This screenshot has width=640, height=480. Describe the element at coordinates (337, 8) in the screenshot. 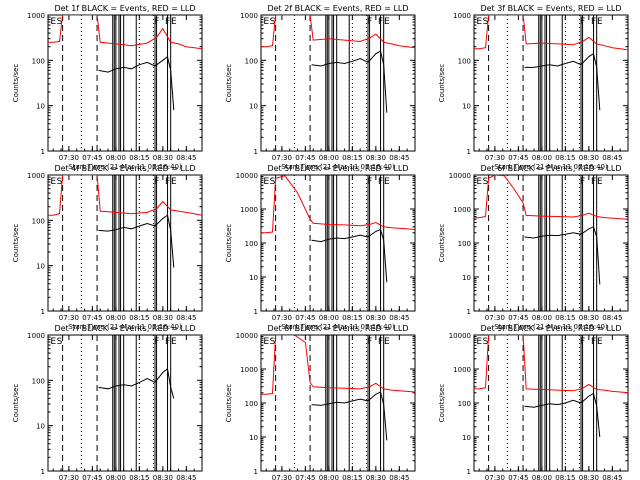

I see `panel-title: Det 2f BLACK = Events, RED = LLD` at that location.